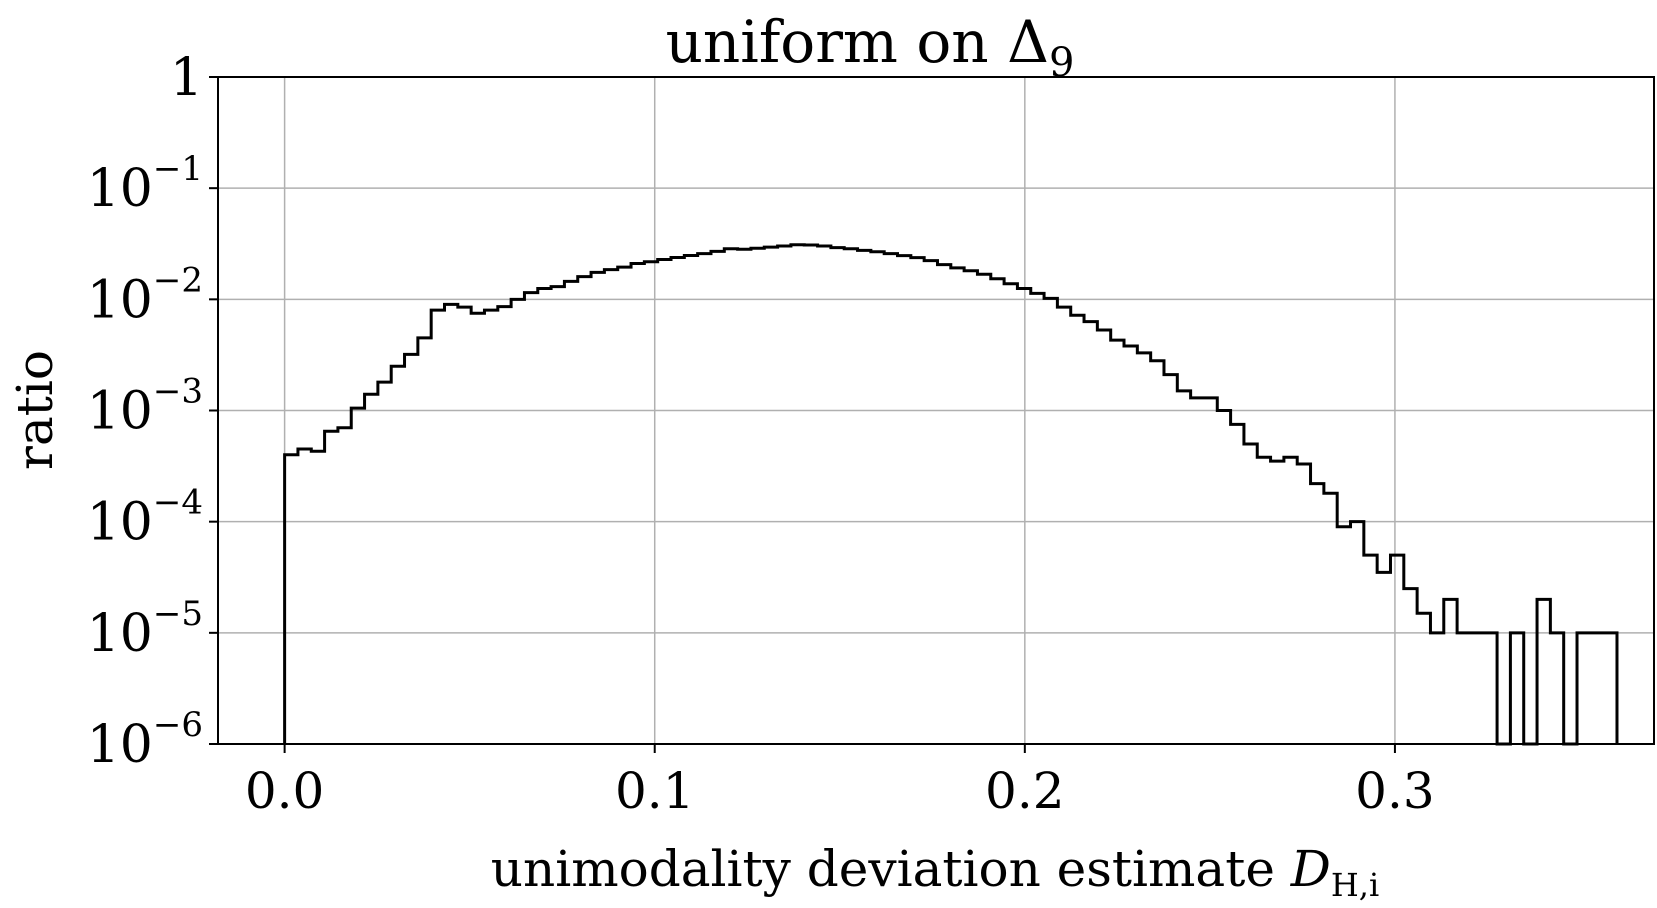 The image size is (1657, 908). I want to click on y-tick-label: 10⁻⁵, so click(145, 629).